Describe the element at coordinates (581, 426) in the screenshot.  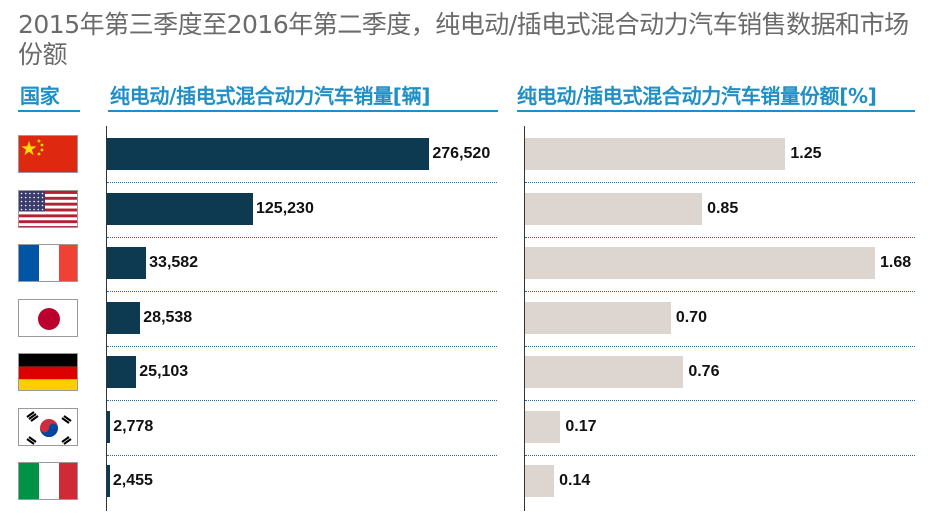
I see `share-label-korea: 0.17` at that location.